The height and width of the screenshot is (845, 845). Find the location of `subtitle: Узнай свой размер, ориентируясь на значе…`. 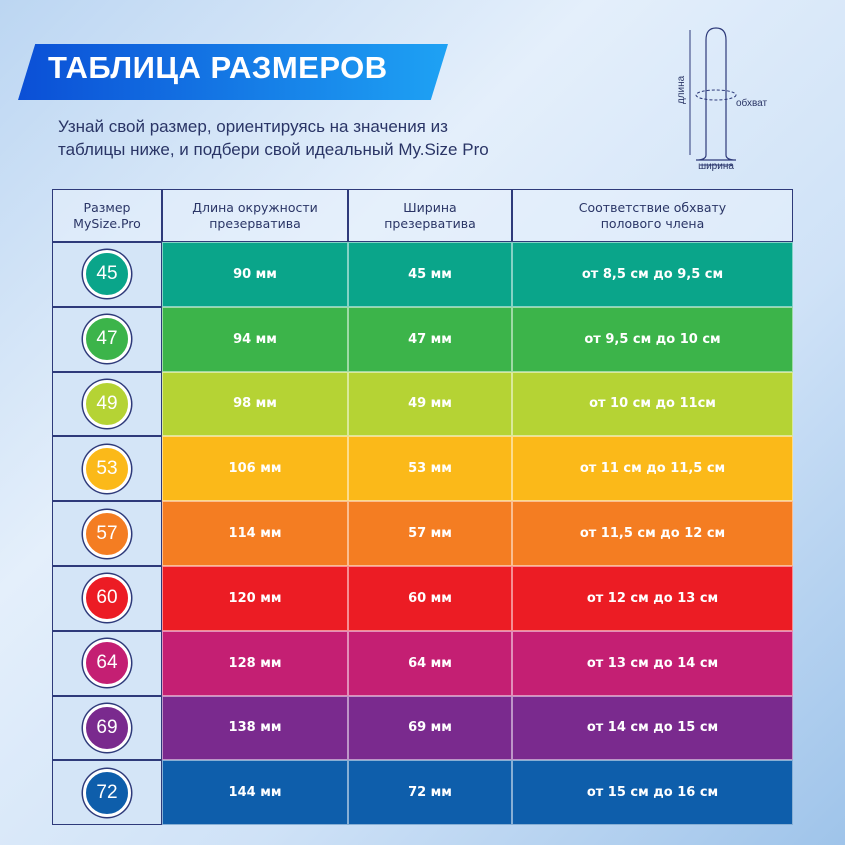

subtitle: Узнай свой размер, ориентируясь на значе… is located at coordinates (273, 138).